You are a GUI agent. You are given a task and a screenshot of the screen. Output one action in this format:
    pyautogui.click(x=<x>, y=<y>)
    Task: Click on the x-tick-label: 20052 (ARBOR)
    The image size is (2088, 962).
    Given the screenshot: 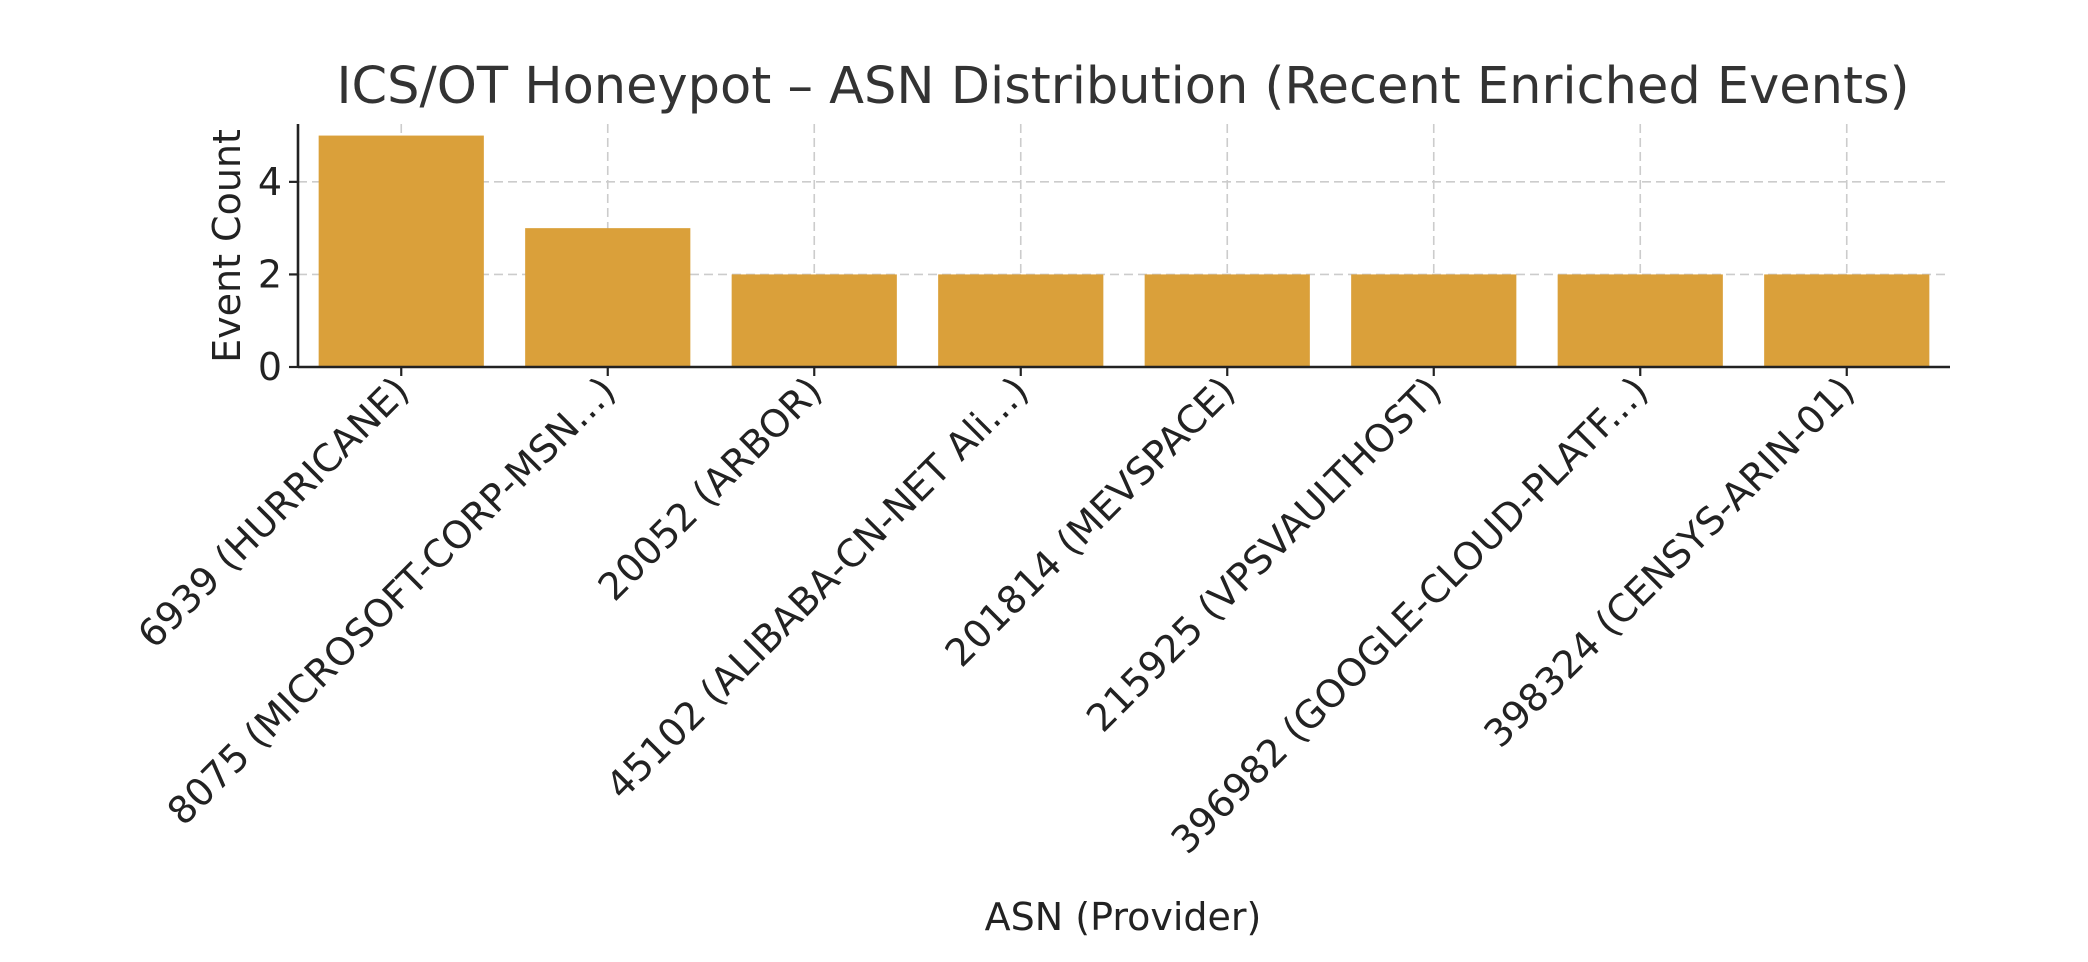 What is the action you would take?
    pyautogui.click(x=710, y=488)
    